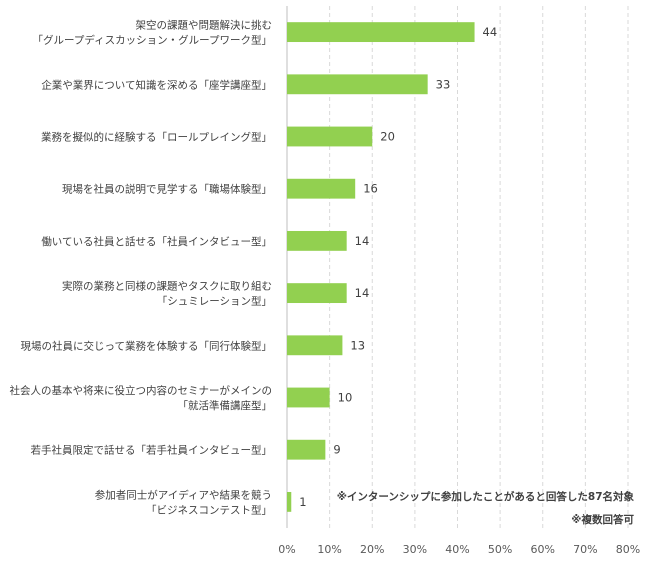  Describe the element at coordinates (485, 497) in the screenshot. I see `note-respondents: ※インターンシップに参加したことがあると回答した87名対象` at that location.